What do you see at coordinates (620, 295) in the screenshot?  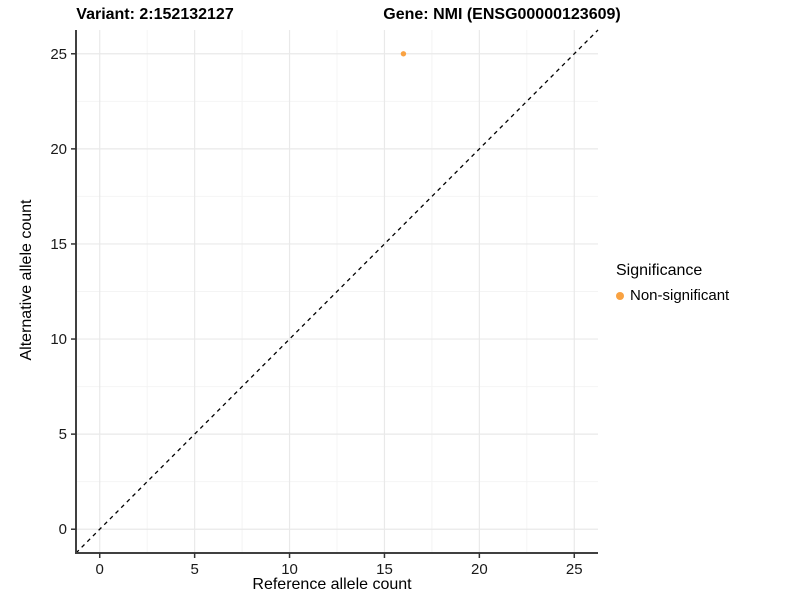 I see `legend-dot-icon` at bounding box center [620, 295].